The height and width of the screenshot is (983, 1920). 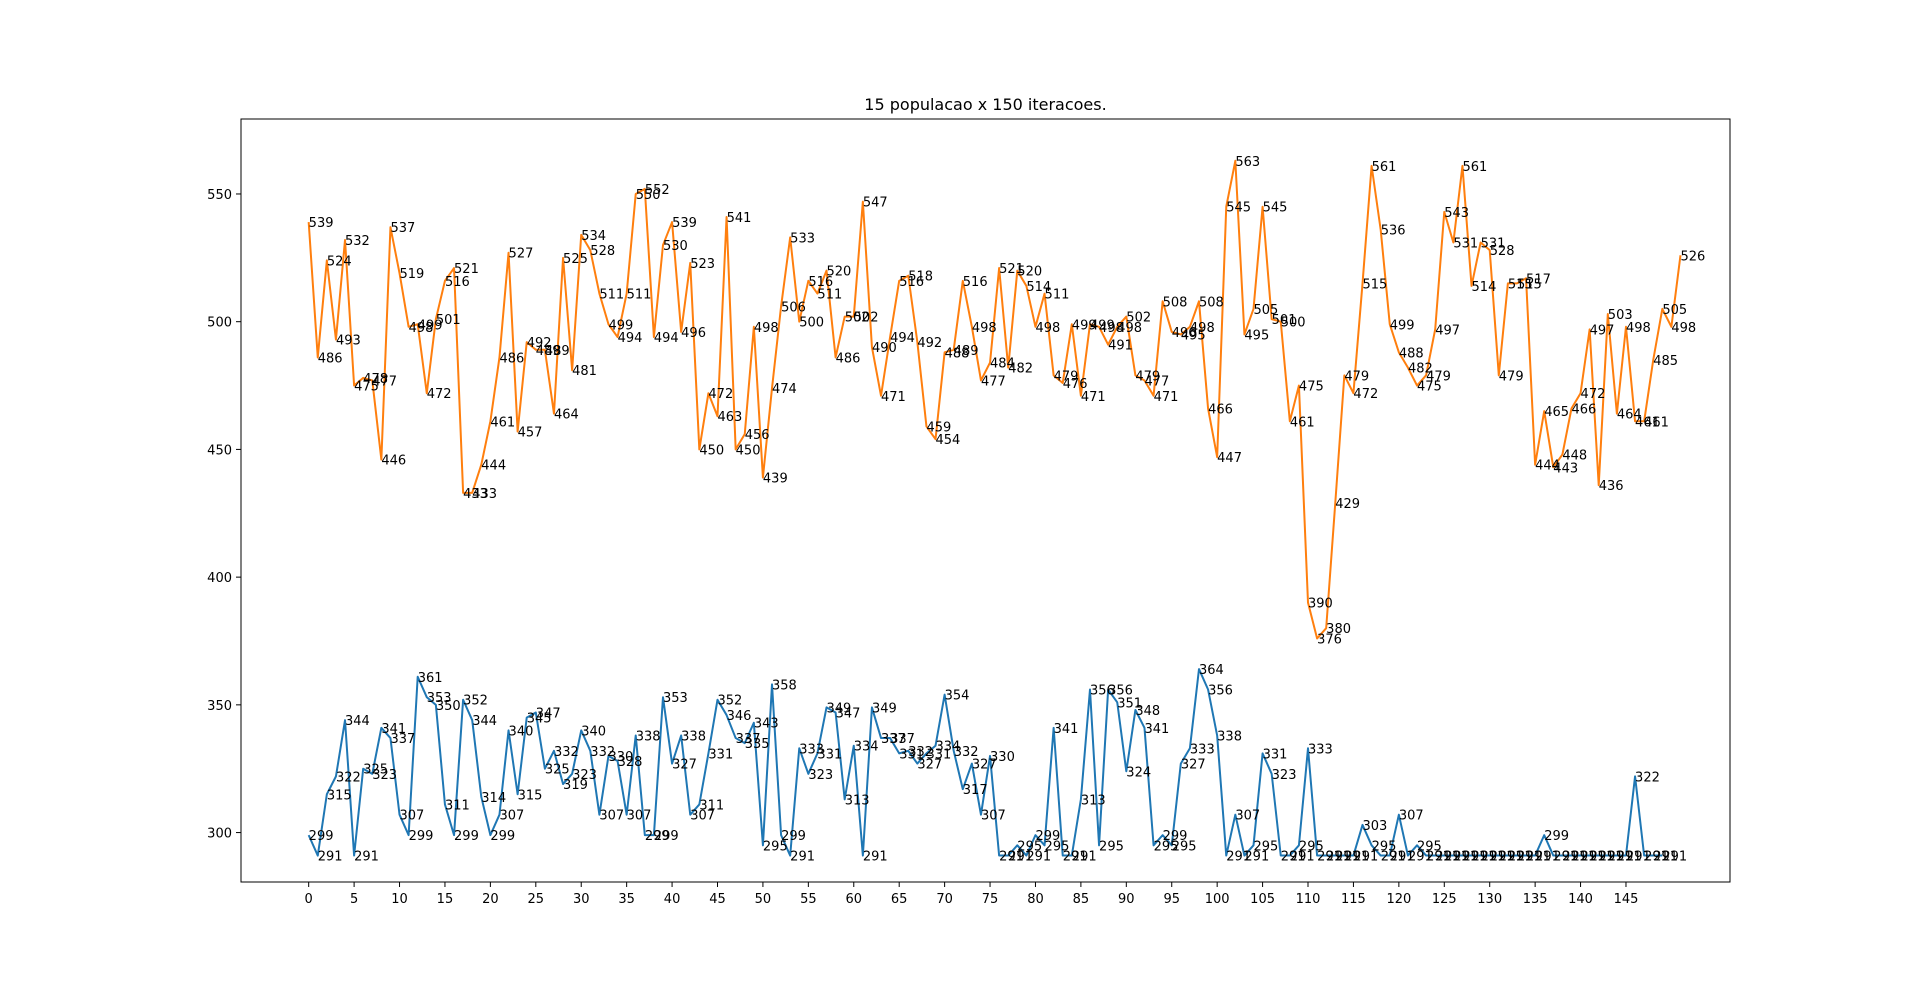 I want to click on data-label: 433, so click(x=475, y=494).